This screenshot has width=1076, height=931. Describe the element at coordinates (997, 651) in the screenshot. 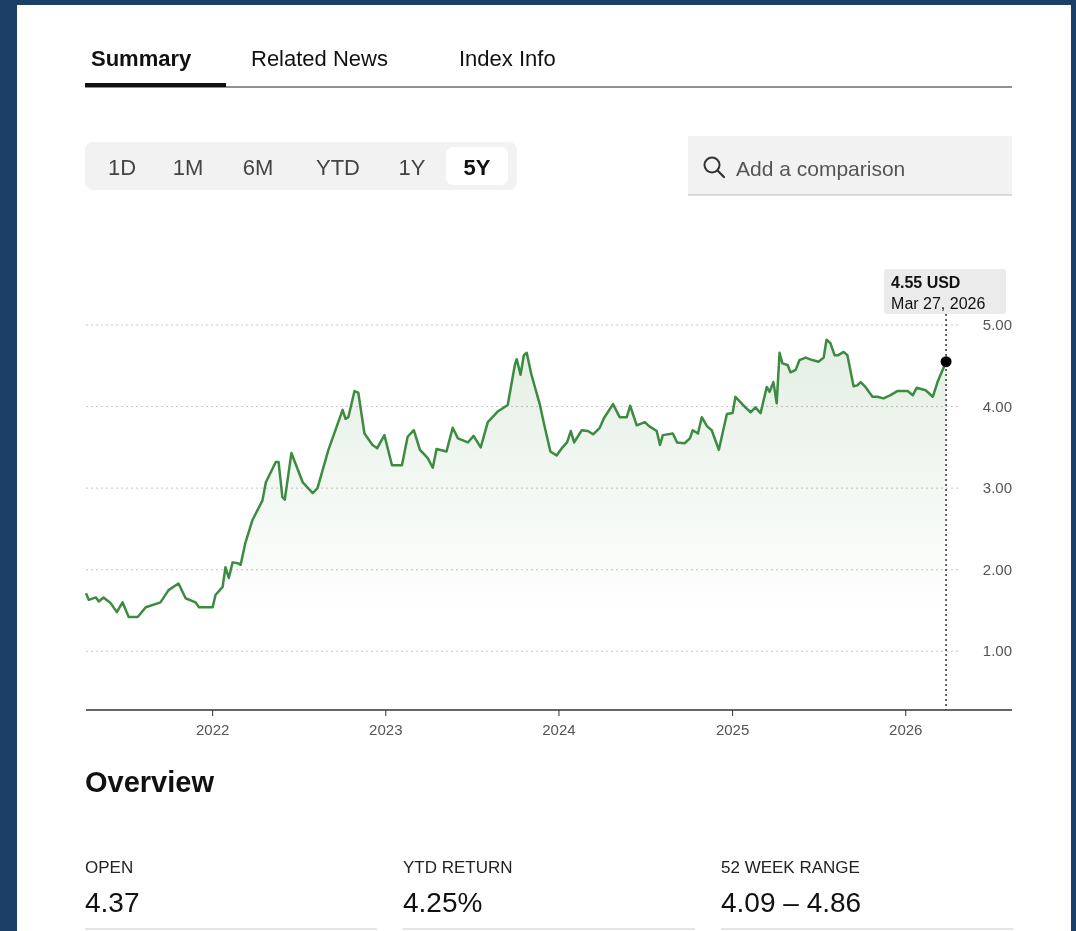

I see `y-tick-label: 1.00` at that location.